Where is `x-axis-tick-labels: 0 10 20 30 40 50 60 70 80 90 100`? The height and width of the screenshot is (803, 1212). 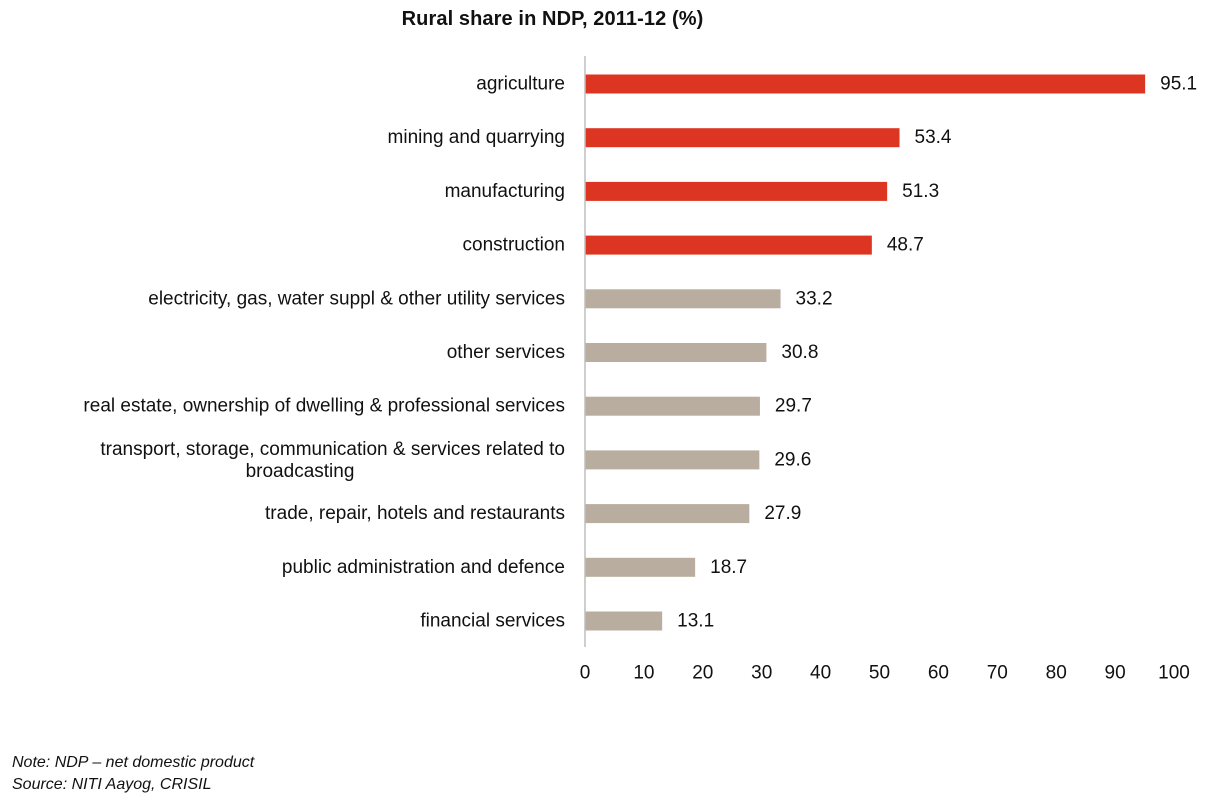
x-axis-tick-labels: 0 10 20 30 40 50 60 70 80 90 100 is located at coordinates (885, 673).